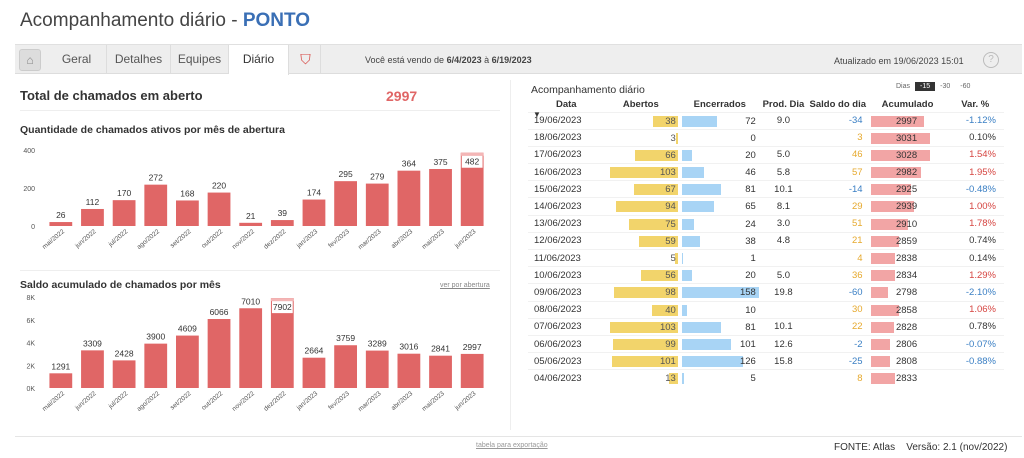  What do you see at coordinates (838, 120) in the screenshot?
I see `cell-saldo: -34` at bounding box center [838, 120].